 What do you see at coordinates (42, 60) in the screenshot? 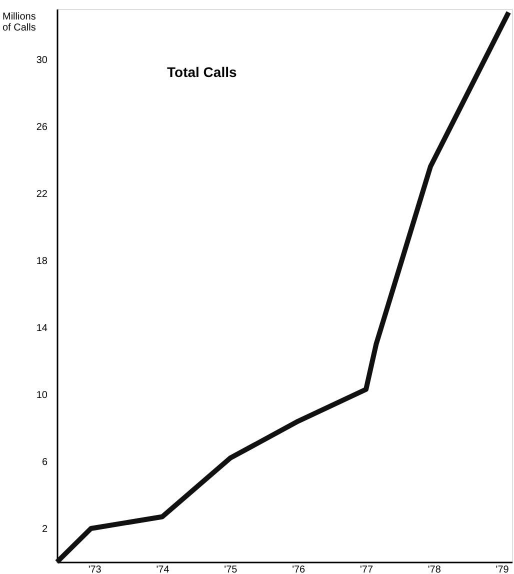
I see `y-tick-label: 30` at bounding box center [42, 60].